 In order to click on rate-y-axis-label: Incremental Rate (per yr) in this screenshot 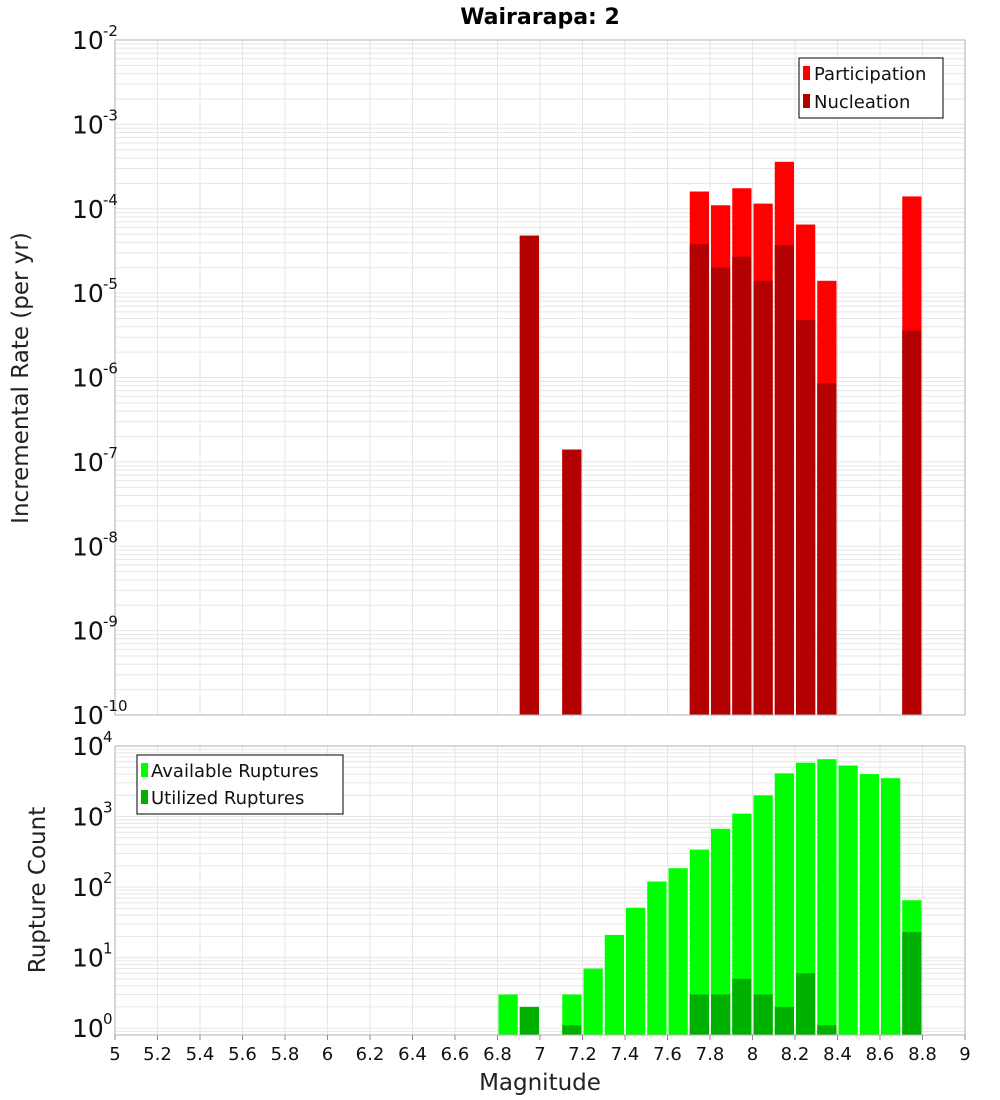, I will do `click(21, 378)`.